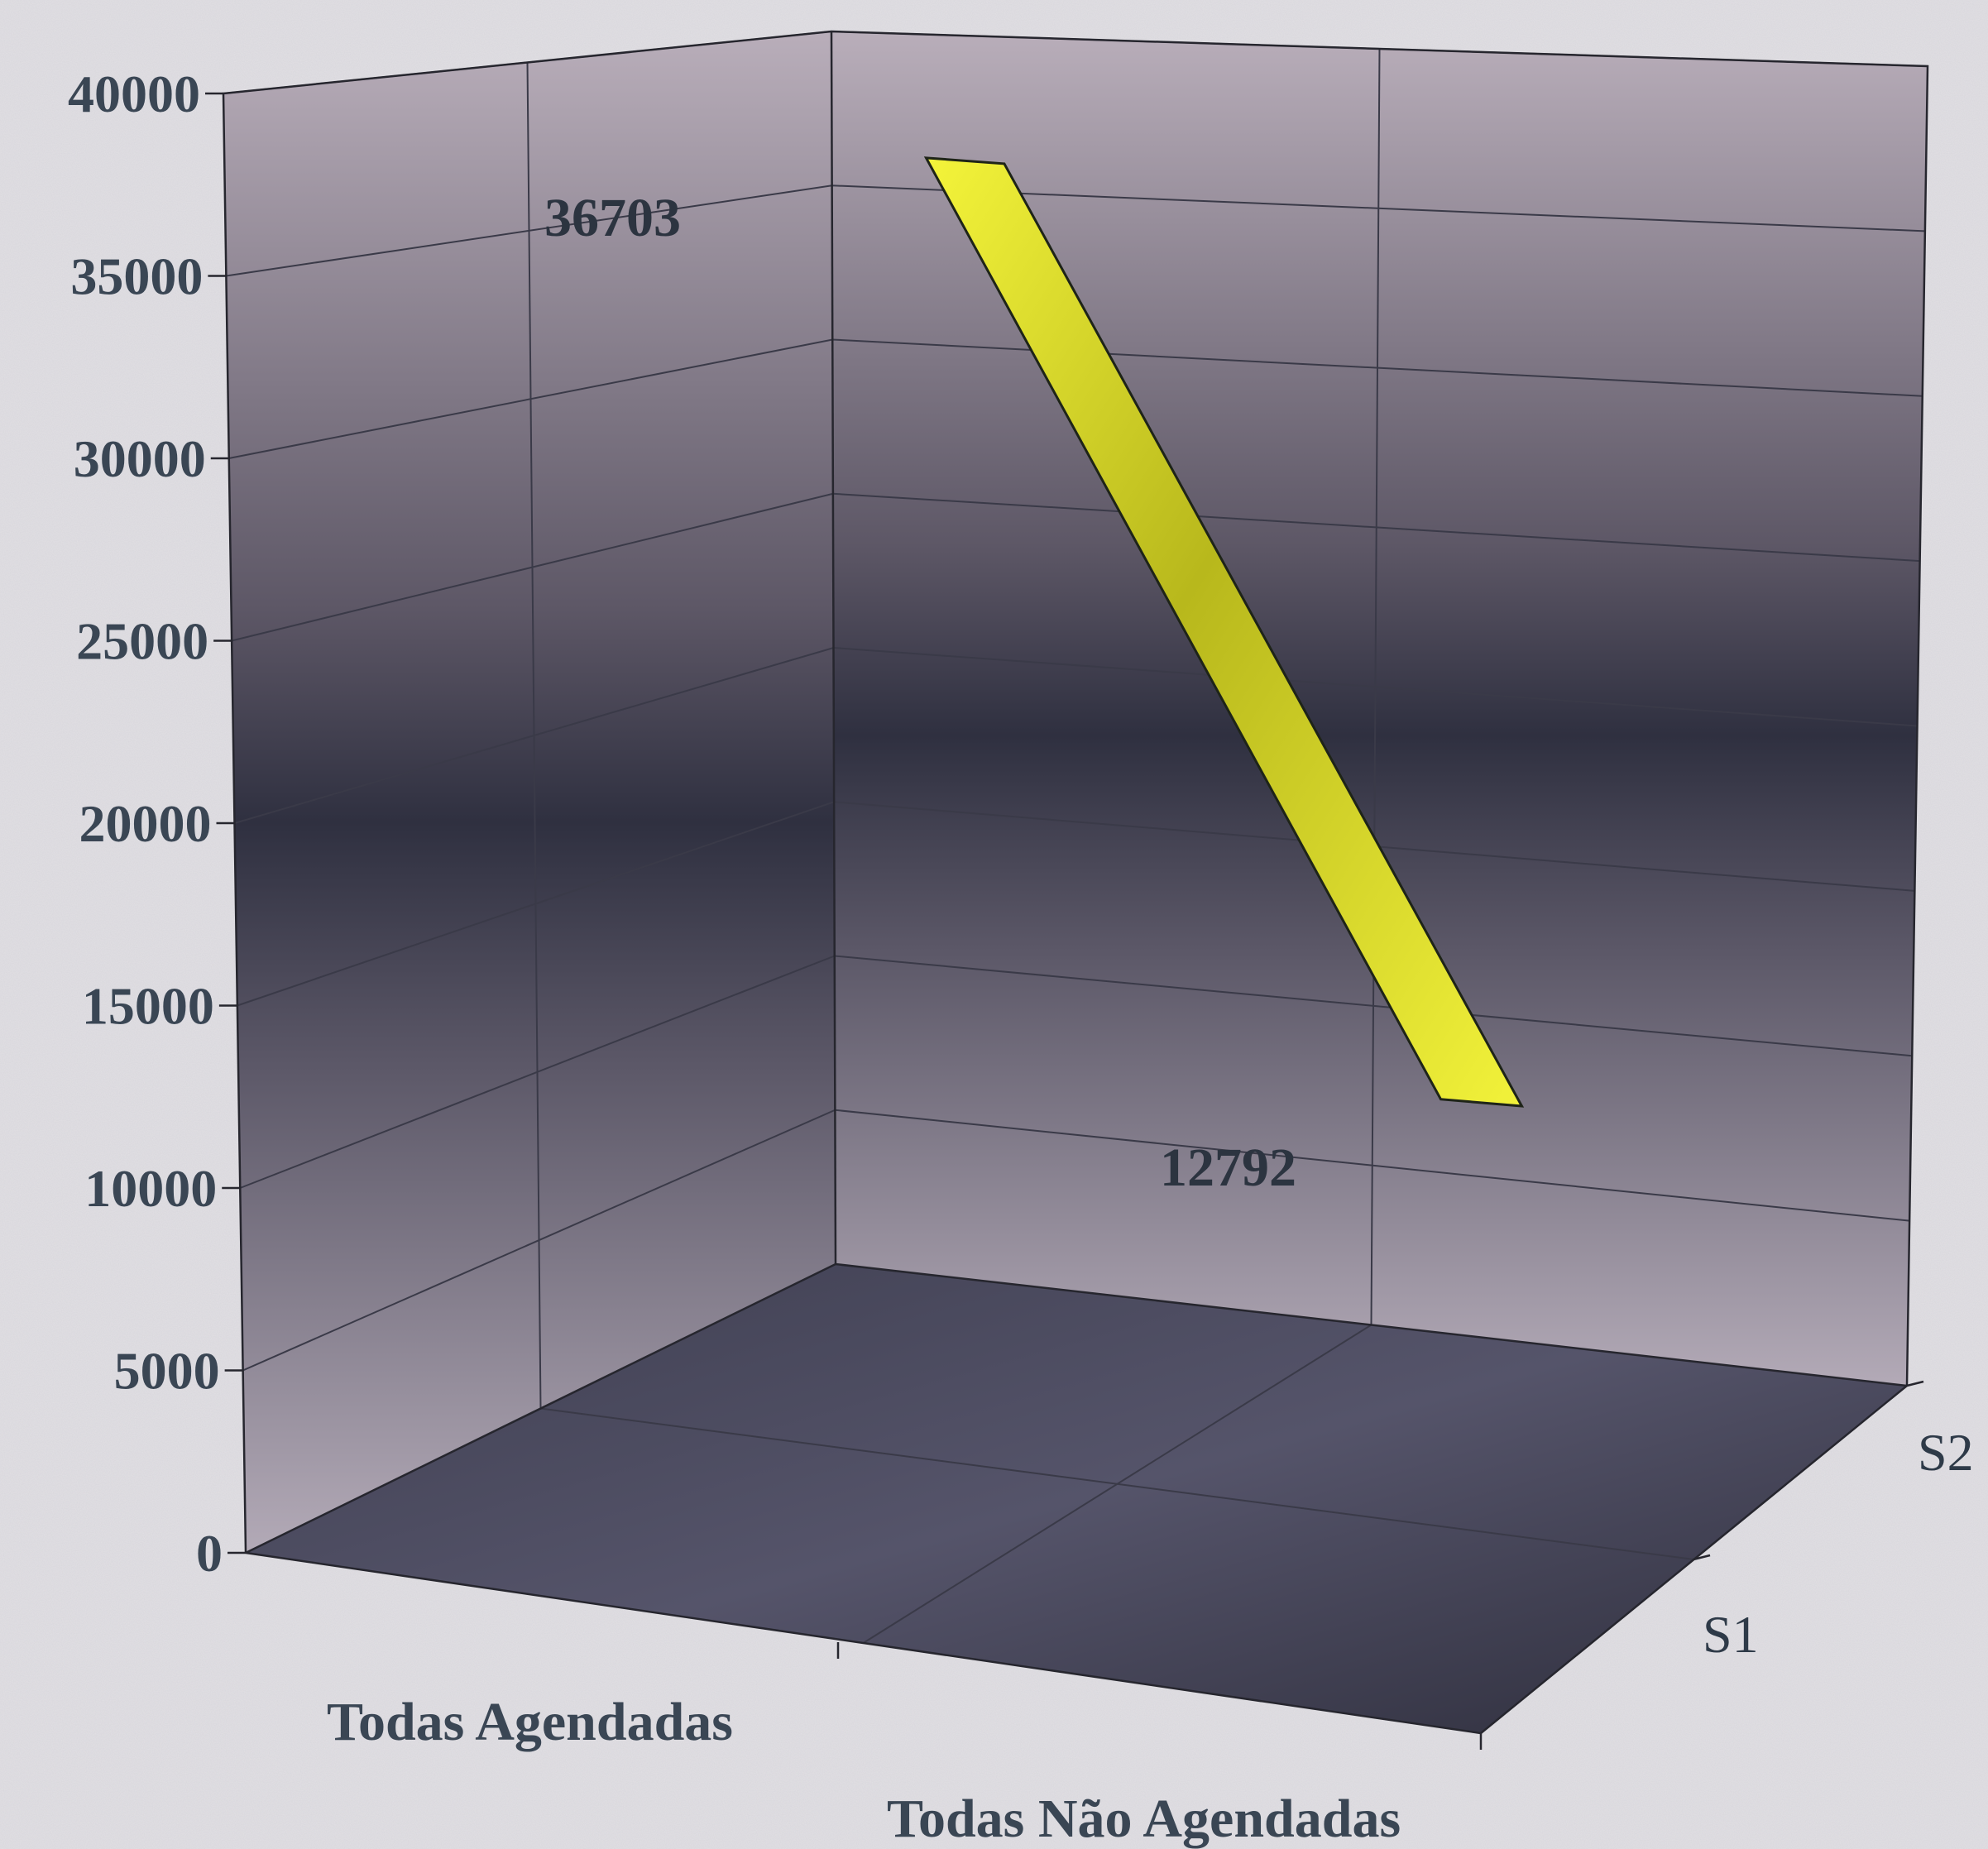 This screenshot has height=1849, width=1988. Describe the element at coordinates (833, 648) in the screenshot. I see `corner-edge` at that location.